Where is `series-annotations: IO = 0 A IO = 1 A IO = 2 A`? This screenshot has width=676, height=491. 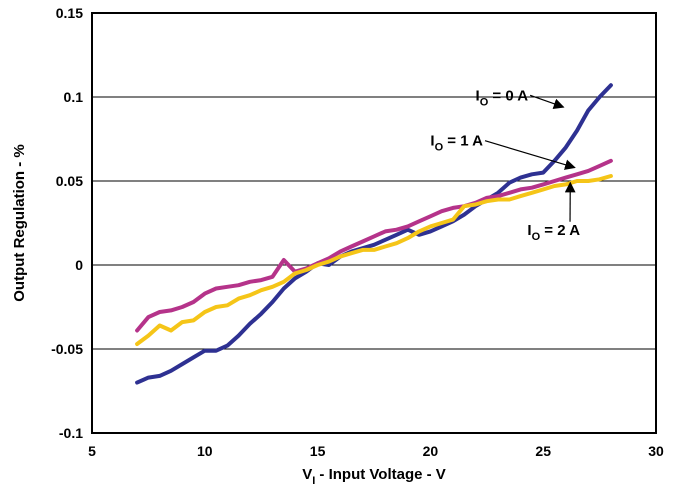 series-annotations: IO = 0 A IO = 1 A IO = 2 A is located at coordinates (505, 164).